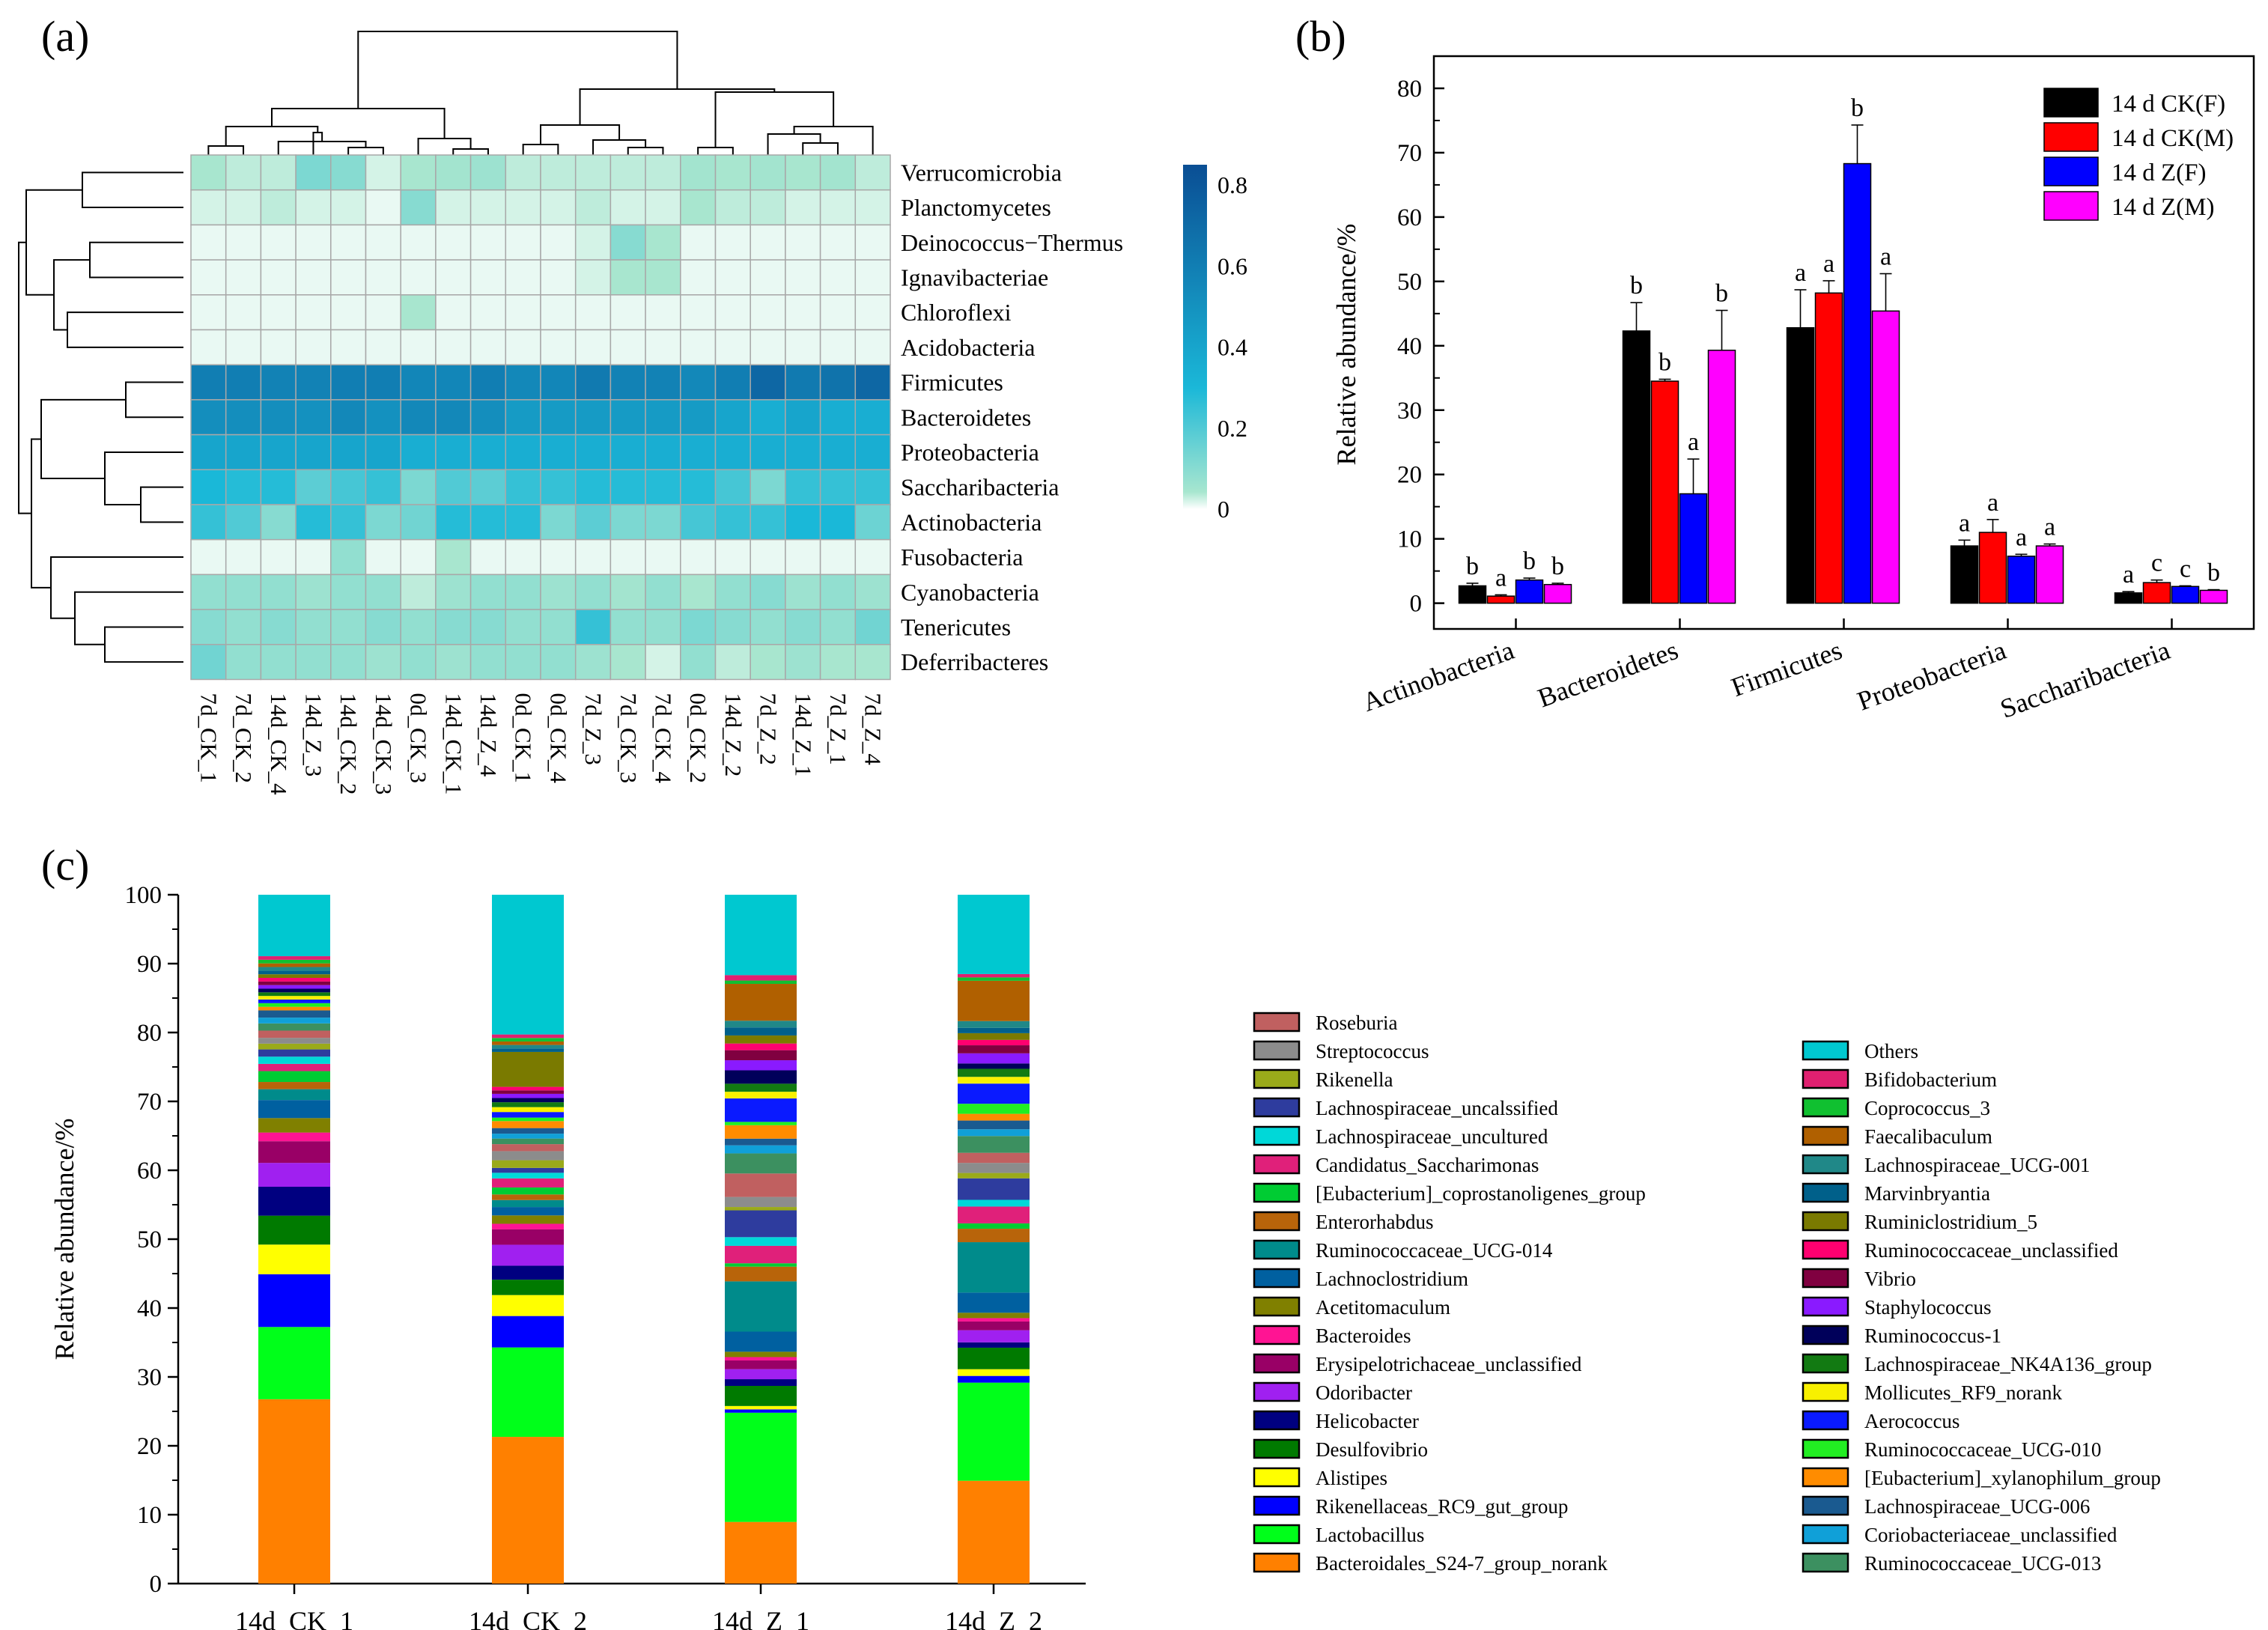  Describe the element at coordinates (2021, 537) in the screenshot. I see `significance-letter: a` at that location.